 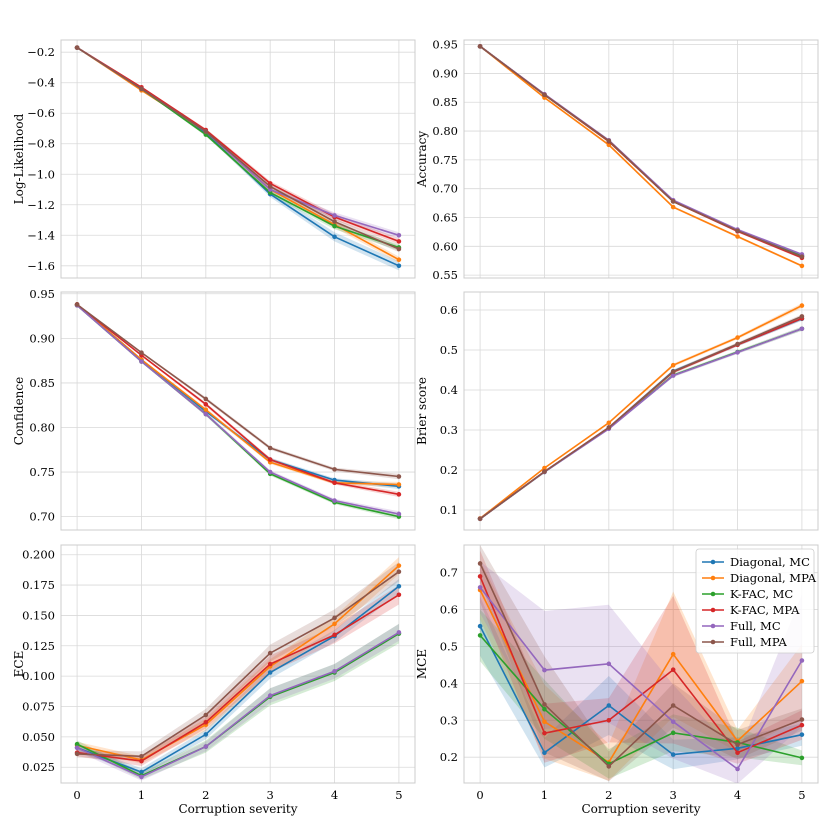 What do you see at coordinates (445, 160) in the screenshot?
I see `y-tick-label: 0.75` at bounding box center [445, 160].